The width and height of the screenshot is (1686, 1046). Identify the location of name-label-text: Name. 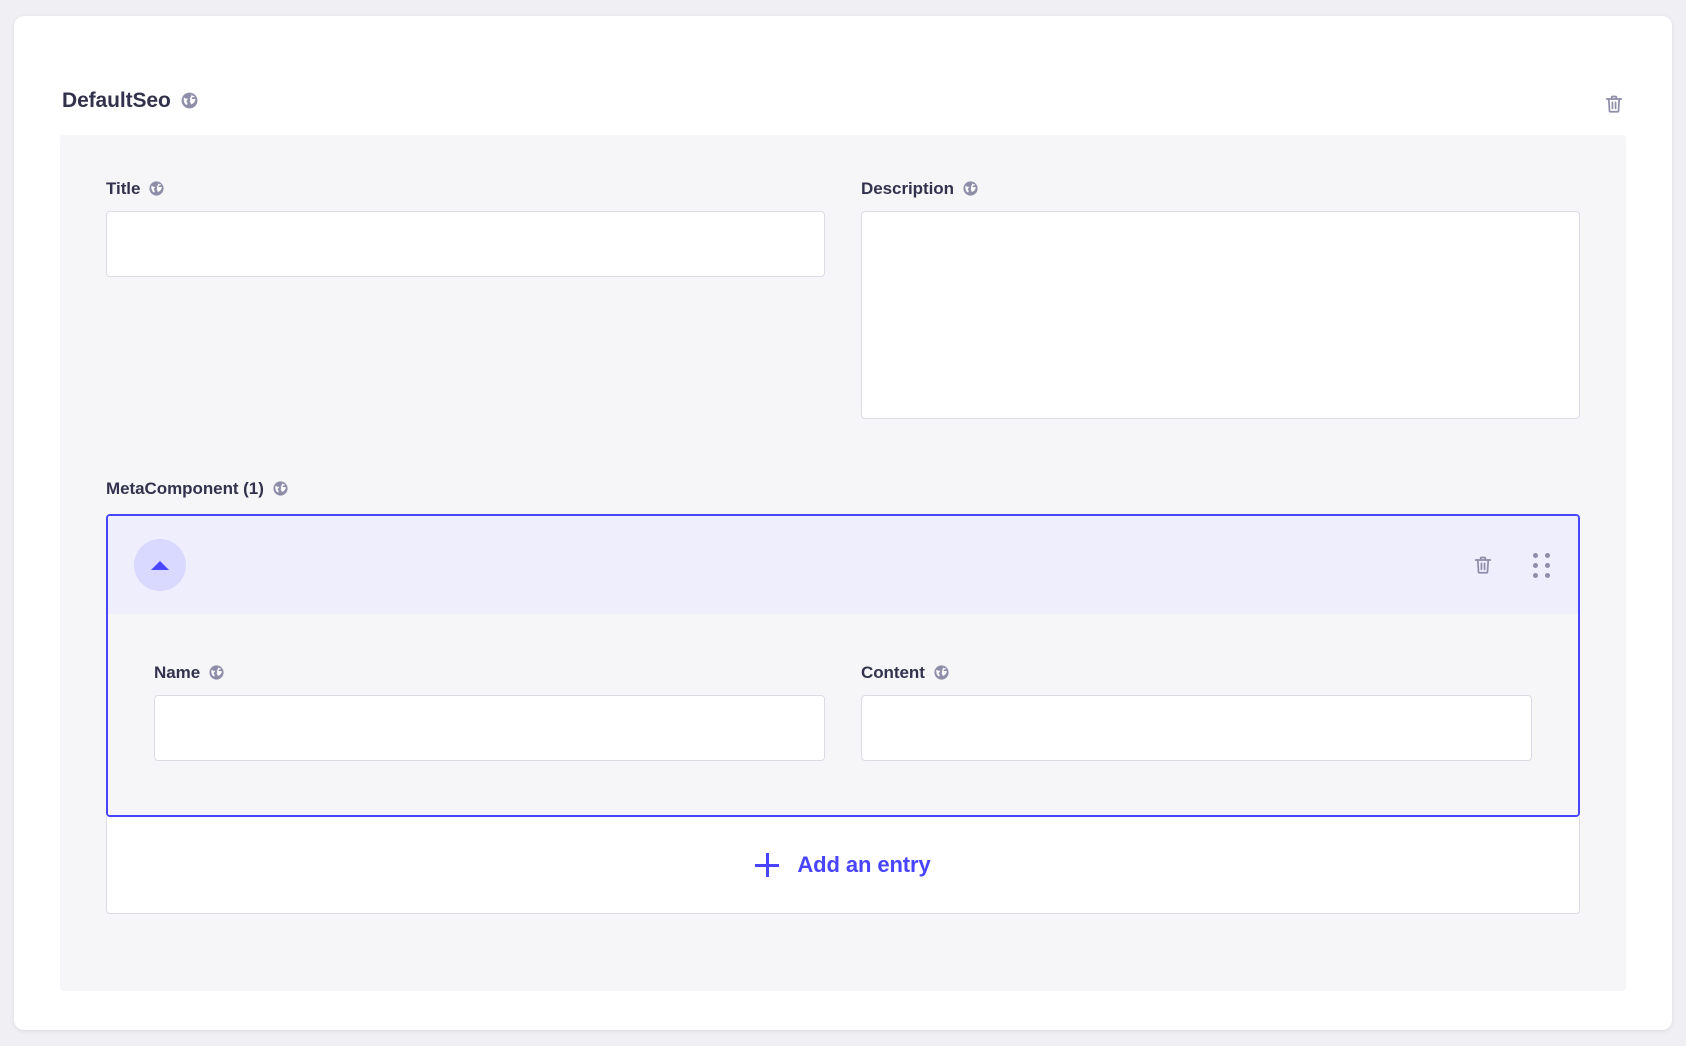
(177, 672).